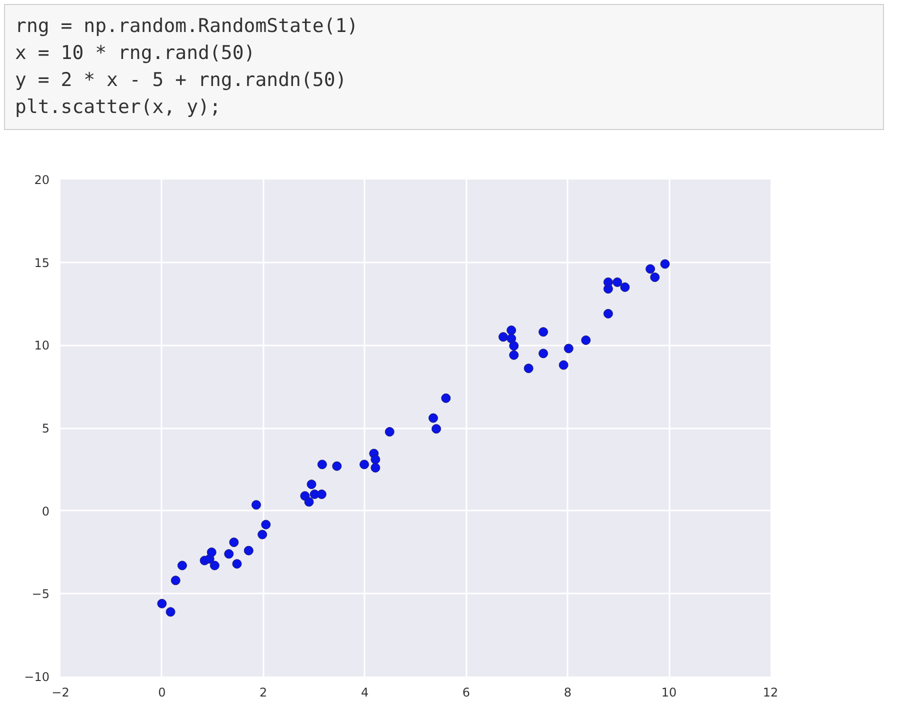  I want to click on y-tick-label: −5, so click(41, 594).